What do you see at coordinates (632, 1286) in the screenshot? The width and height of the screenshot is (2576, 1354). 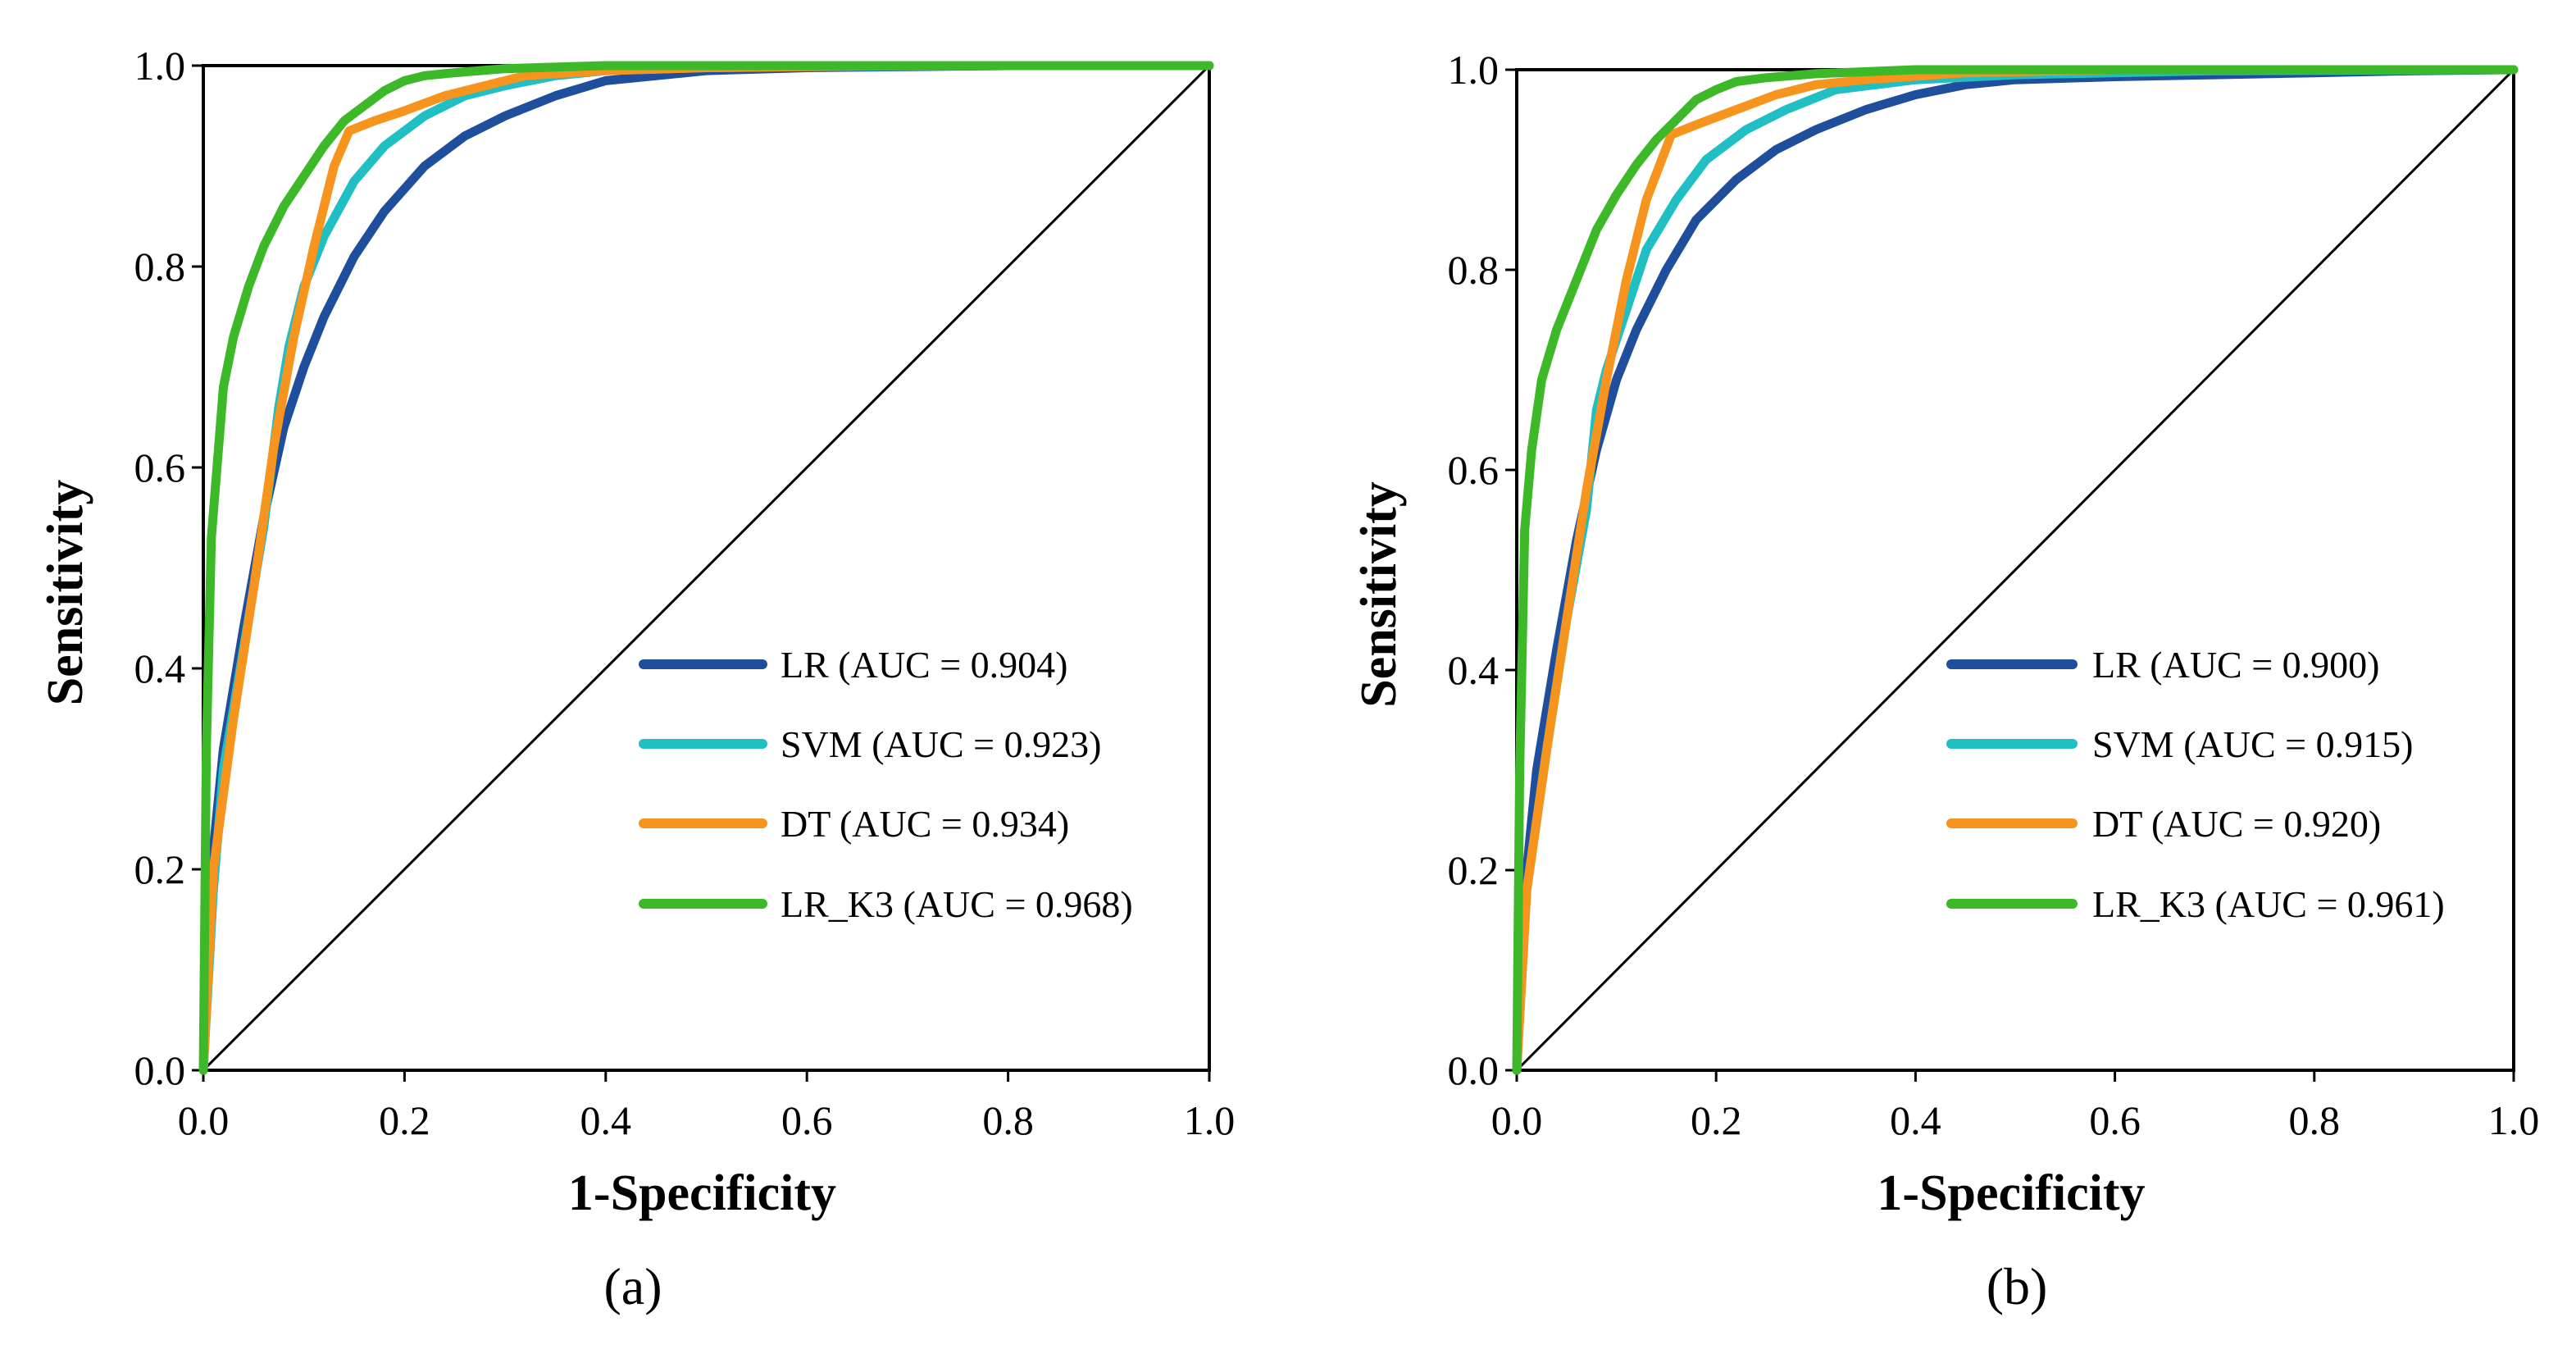 I see `panel-label: (a)` at bounding box center [632, 1286].